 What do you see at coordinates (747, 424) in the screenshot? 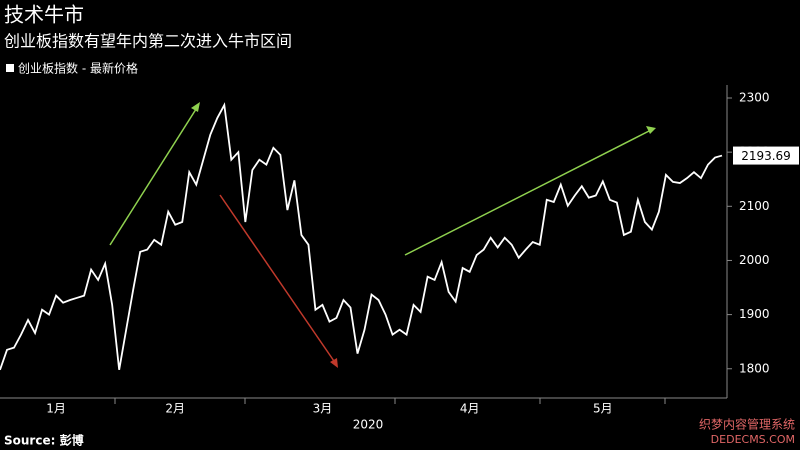
I see `watermark: 织梦内容管理系统` at bounding box center [747, 424].